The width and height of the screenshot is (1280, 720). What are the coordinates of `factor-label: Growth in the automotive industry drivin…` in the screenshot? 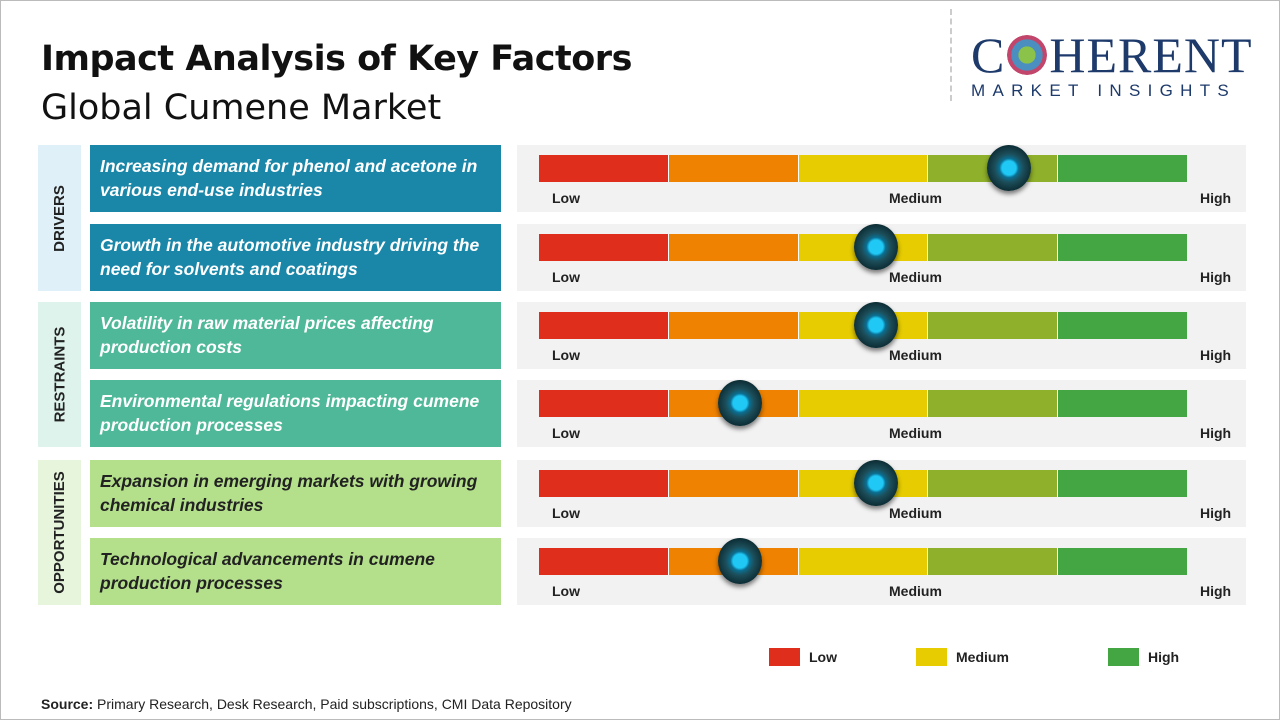 It's located at (295, 257).